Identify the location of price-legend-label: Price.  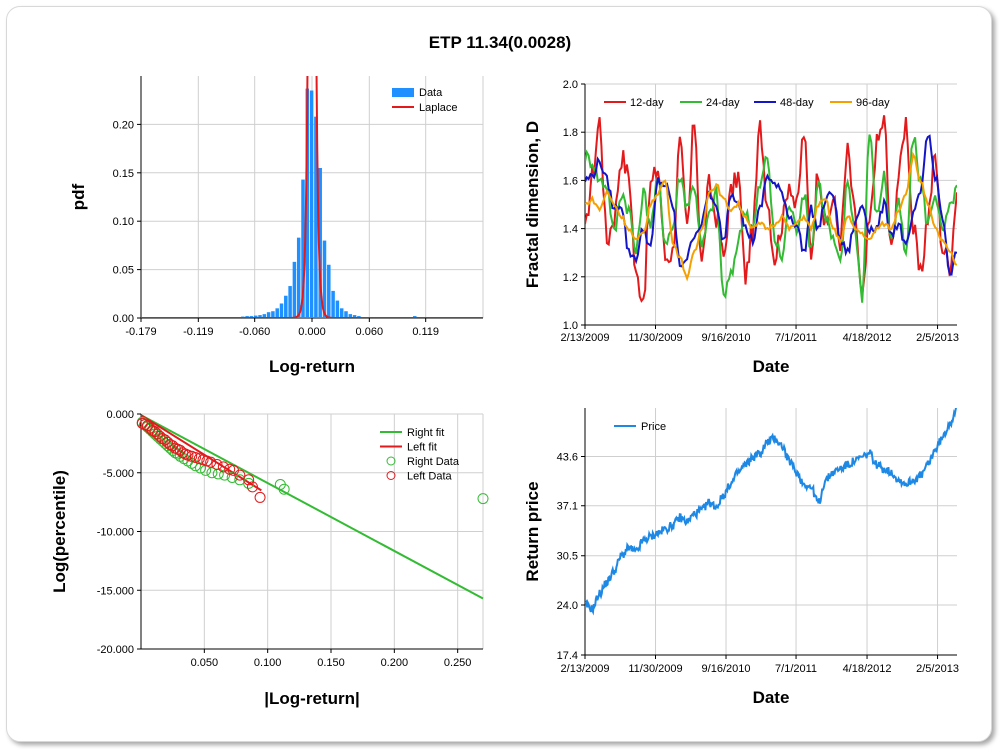
(653, 427).